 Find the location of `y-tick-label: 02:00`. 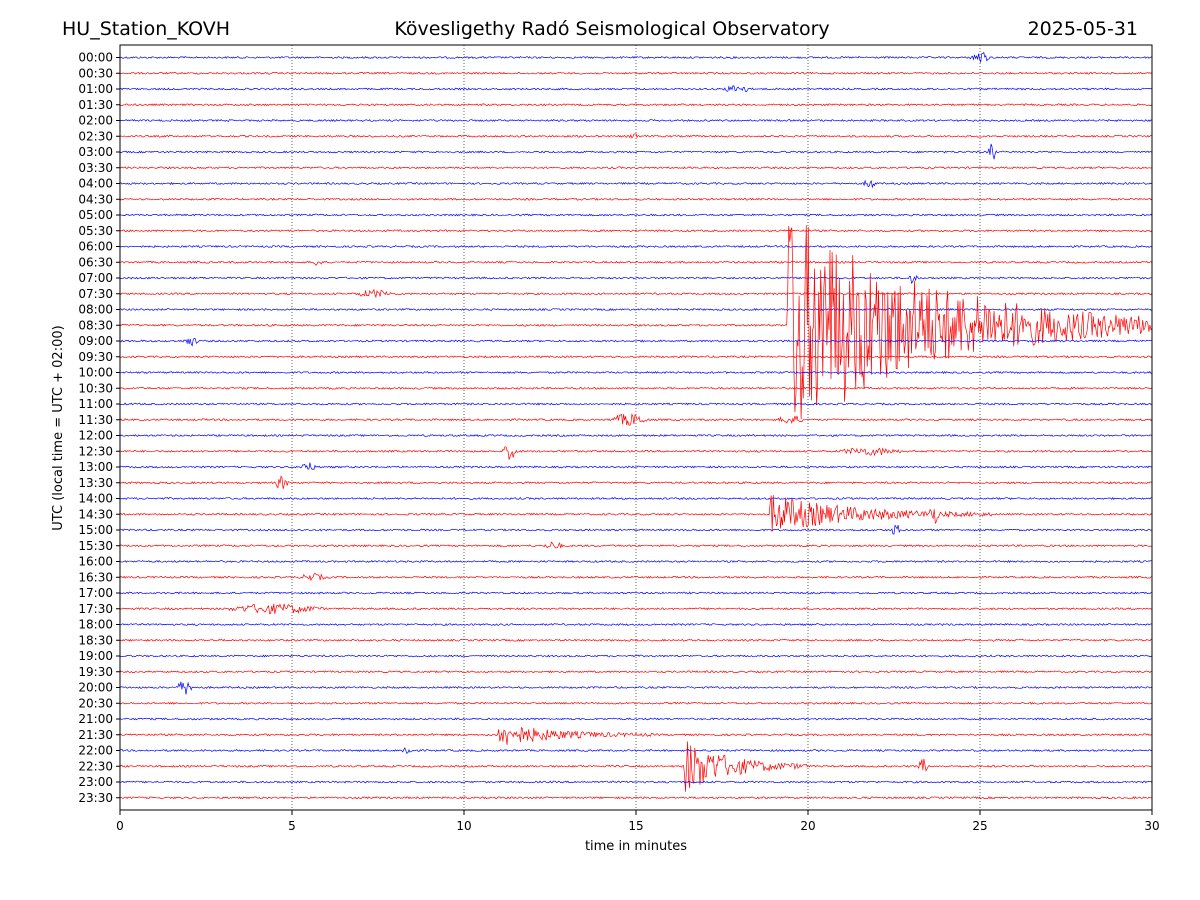

y-tick-label: 02:00 is located at coordinates (95, 121).